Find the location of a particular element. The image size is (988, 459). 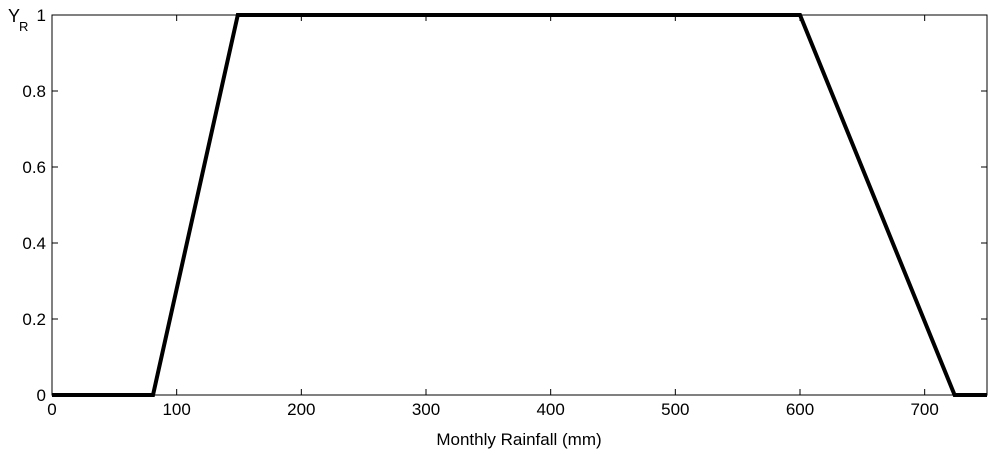

y-axis-label-main: Y is located at coordinates (14, 16).